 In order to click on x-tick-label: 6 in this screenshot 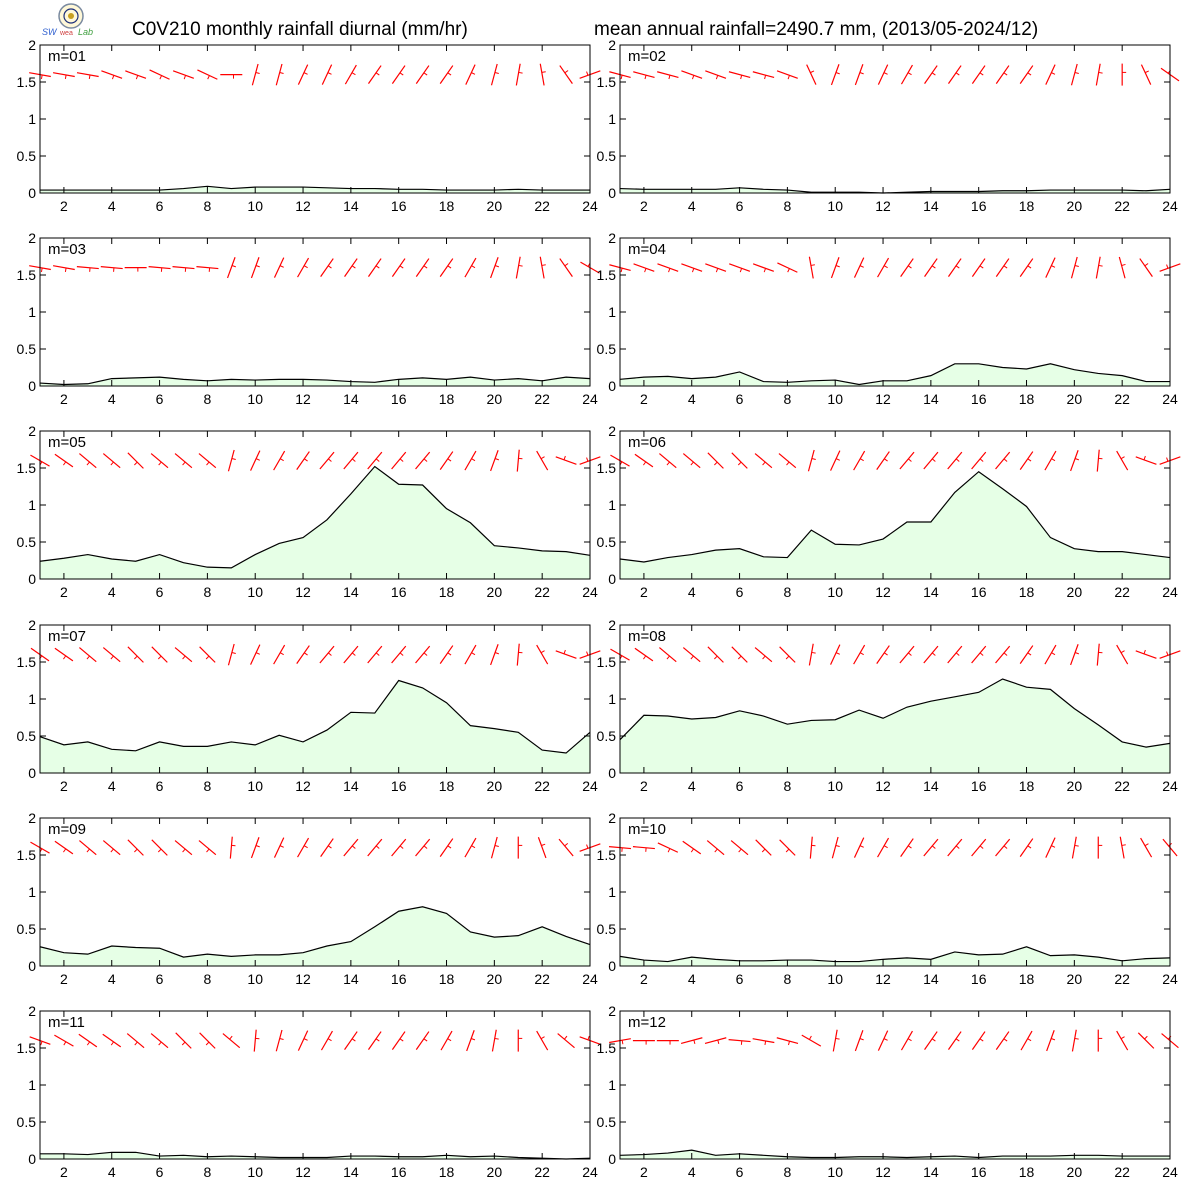, I will do `click(740, 786)`.